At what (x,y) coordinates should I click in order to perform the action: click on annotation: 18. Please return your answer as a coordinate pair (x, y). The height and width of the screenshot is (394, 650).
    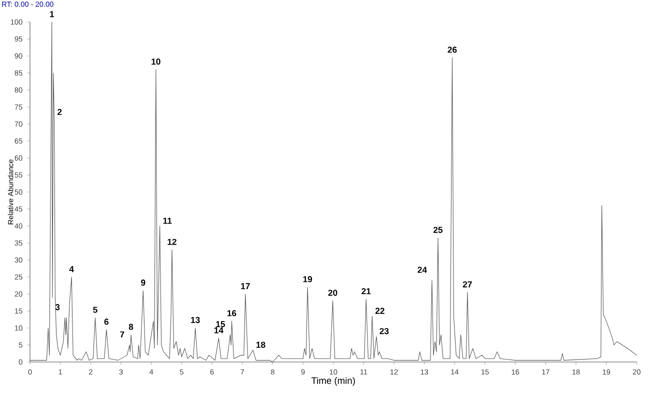
    Looking at the image, I should click on (261, 345).